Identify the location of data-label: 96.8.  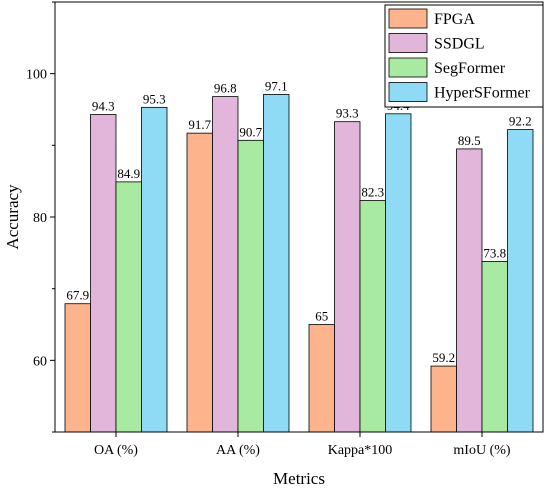
(225, 88).